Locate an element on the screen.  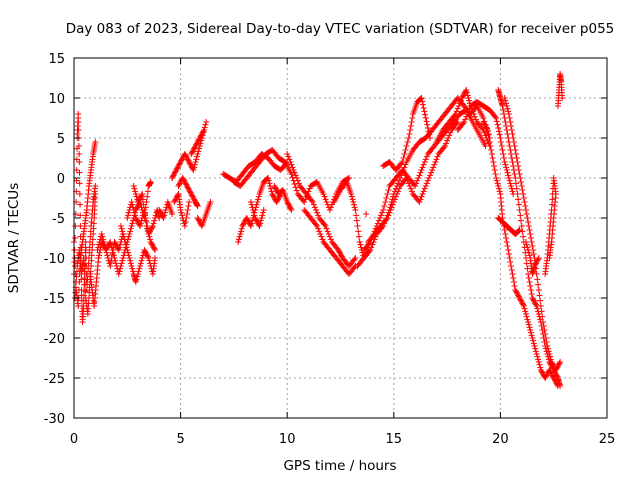
y-tick-label: -30 is located at coordinates (54, 419).